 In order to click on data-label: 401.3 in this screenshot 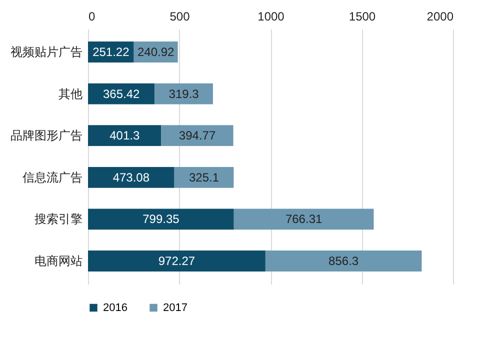, I will do `click(125, 135)`.